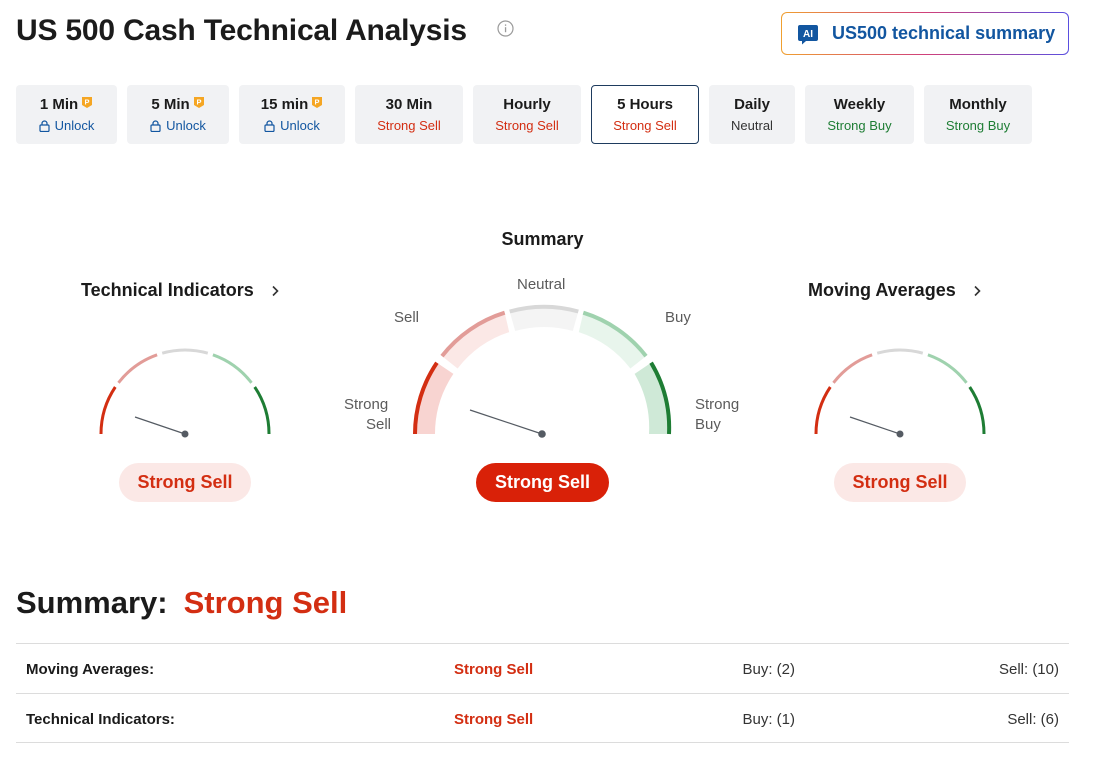 Image resolution: width=1095 pixels, height=770 pixels. What do you see at coordinates (900, 482) in the screenshot?
I see `moving-averages-result: Strong Sell` at bounding box center [900, 482].